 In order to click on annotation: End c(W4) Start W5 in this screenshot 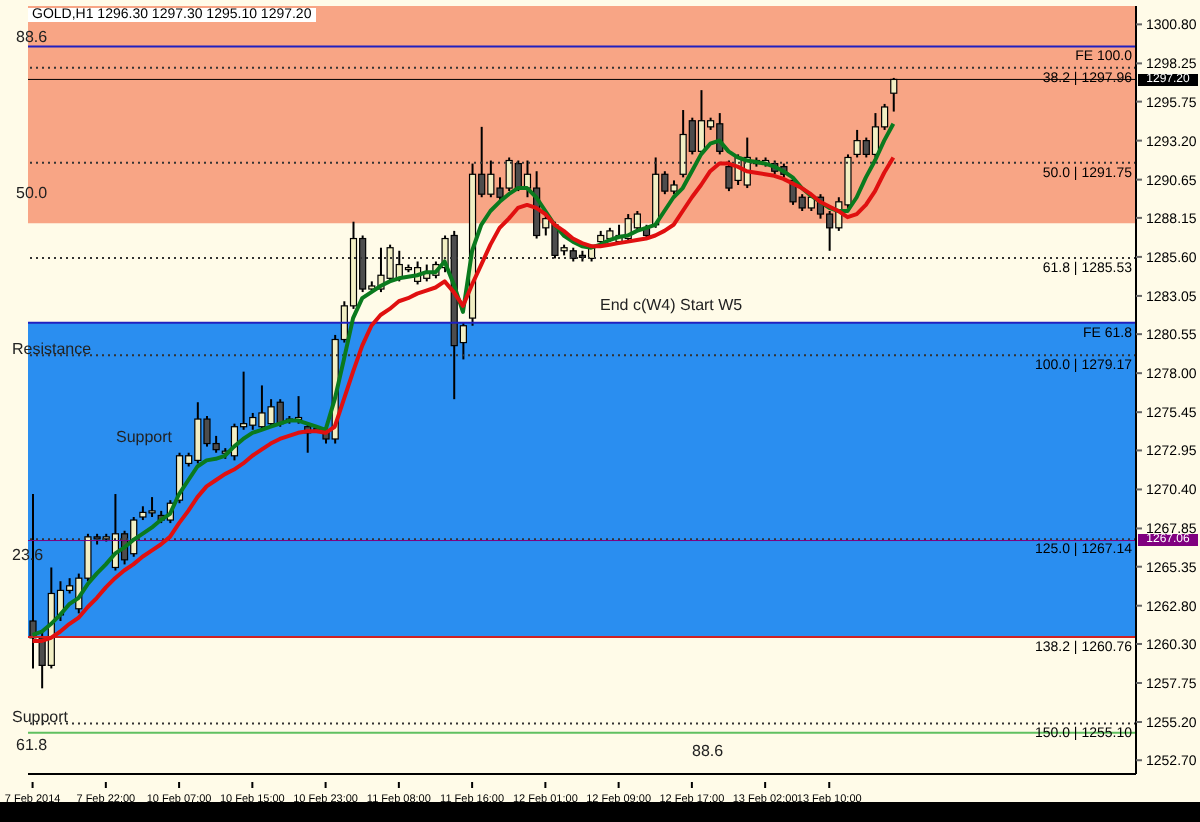, I will do `click(671, 305)`.